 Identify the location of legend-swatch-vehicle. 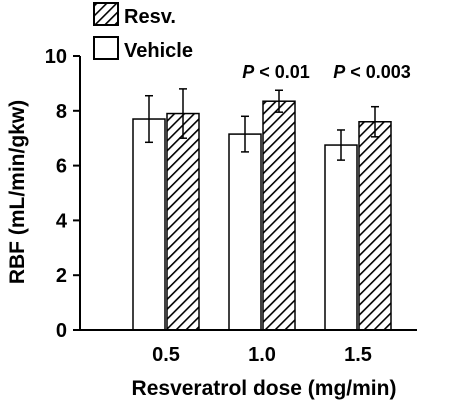
(106, 48).